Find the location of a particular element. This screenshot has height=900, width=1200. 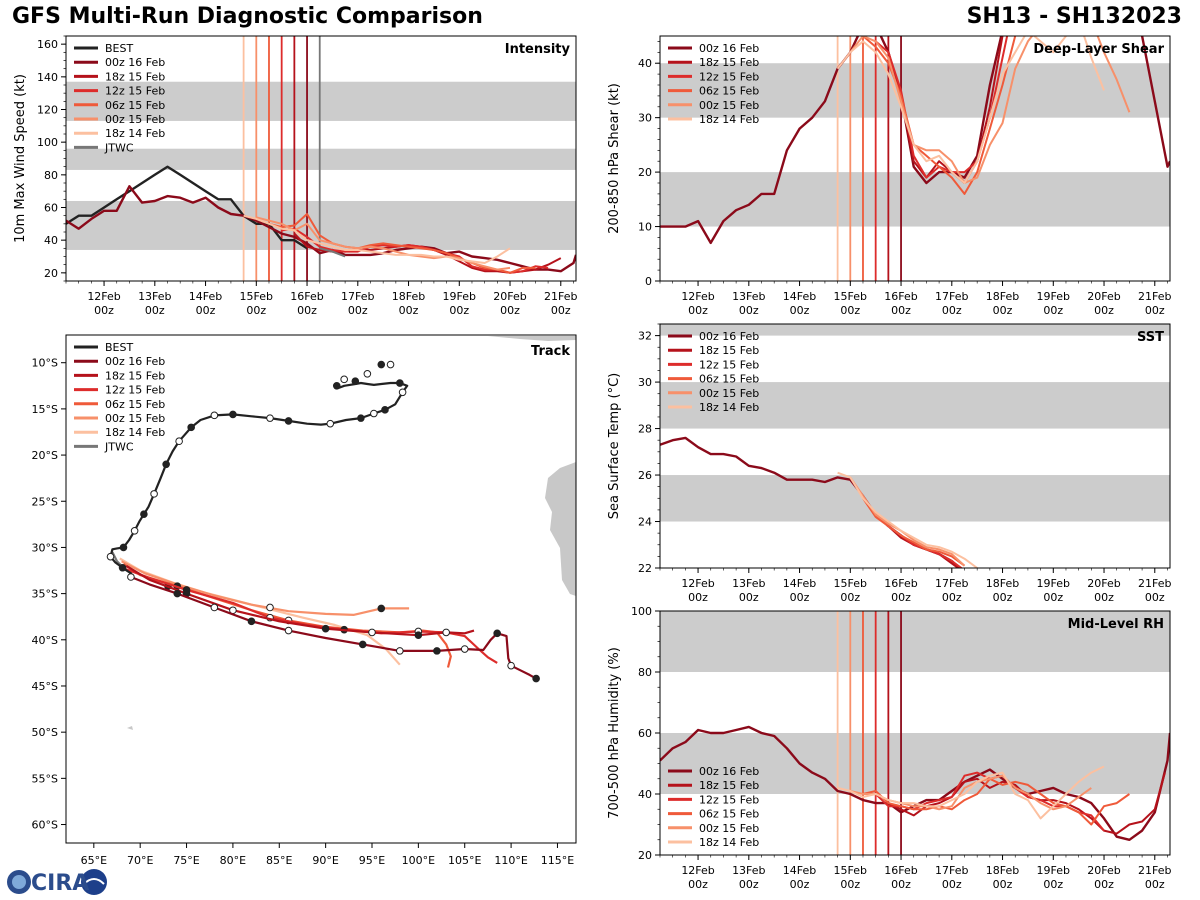

y-tick-label: 25°S is located at coordinates (45, 501).